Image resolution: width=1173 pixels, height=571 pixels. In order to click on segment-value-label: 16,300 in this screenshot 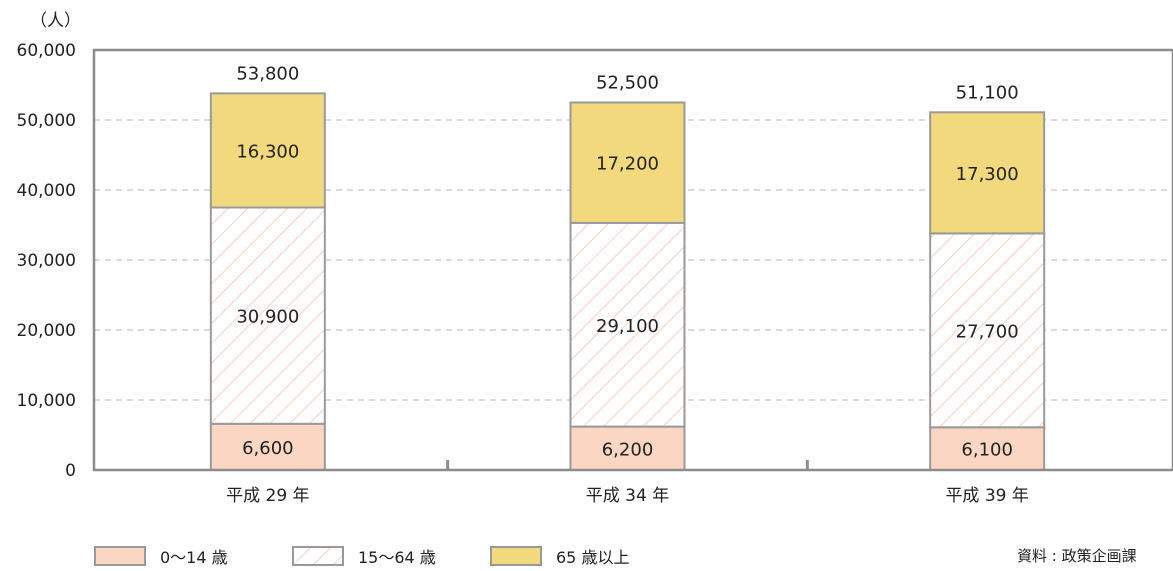, I will do `click(267, 151)`.